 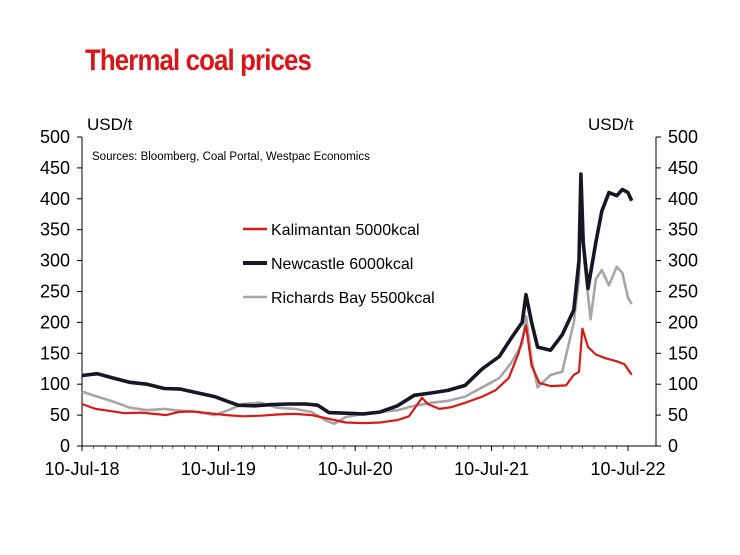 I want to click on y-tick-label-right: 200, so click(x=683, y=322).